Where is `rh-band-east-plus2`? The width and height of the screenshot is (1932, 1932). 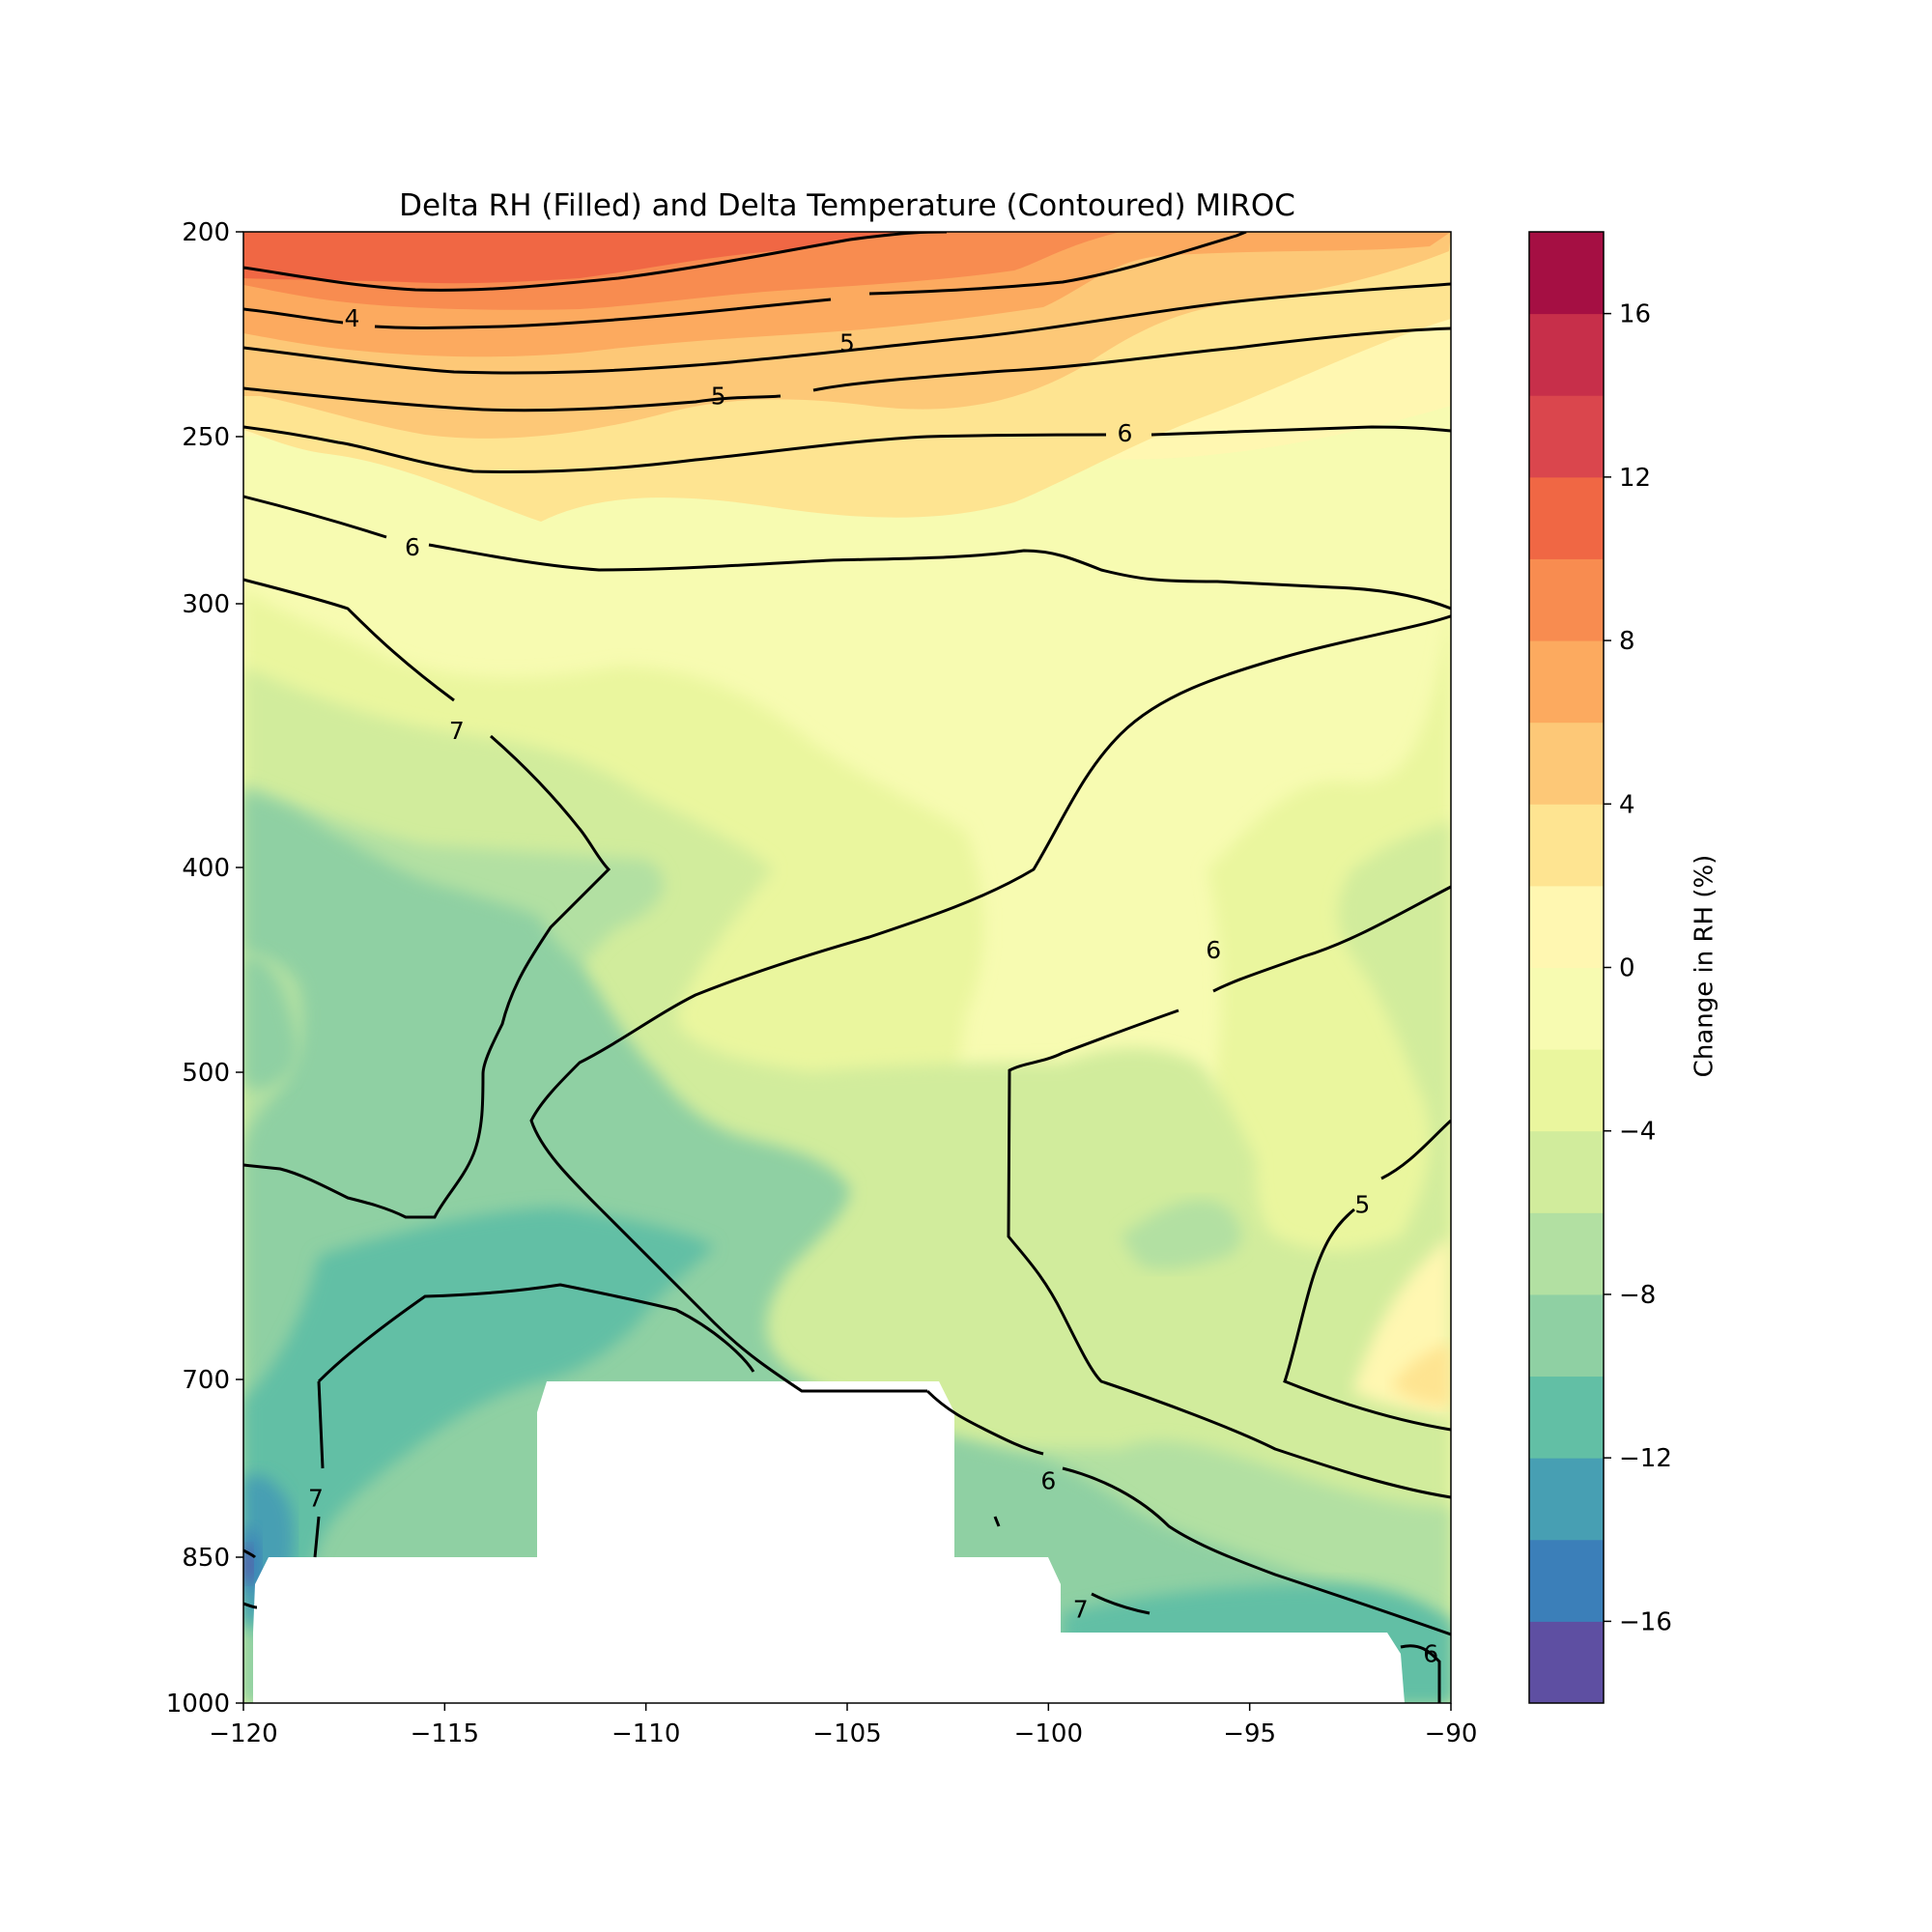 rh-band-east-plus2 is located at coordinates (1421, 1374).